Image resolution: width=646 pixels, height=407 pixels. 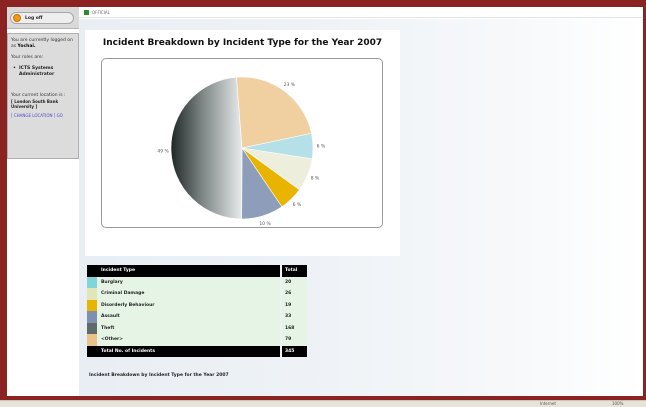 What do you see at coordinates (27, 57) in the screenshot?
I see `roles-label: Your roles are:` at bounding box center [27, 57].